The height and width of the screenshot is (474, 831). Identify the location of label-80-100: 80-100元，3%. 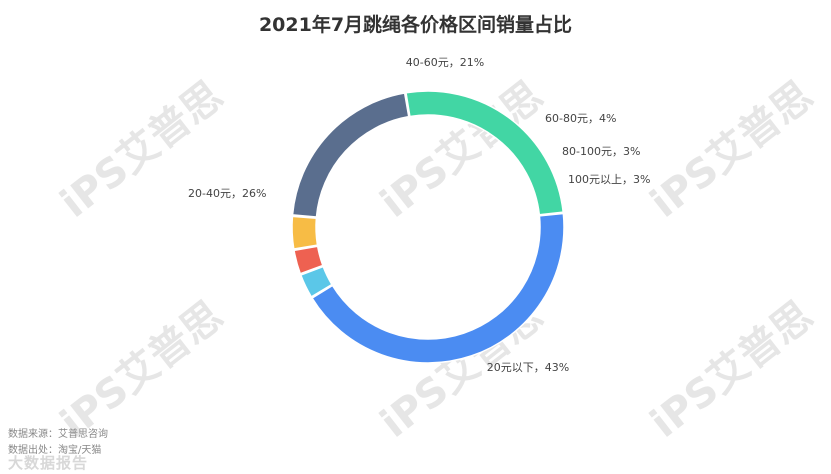
(601, 151).